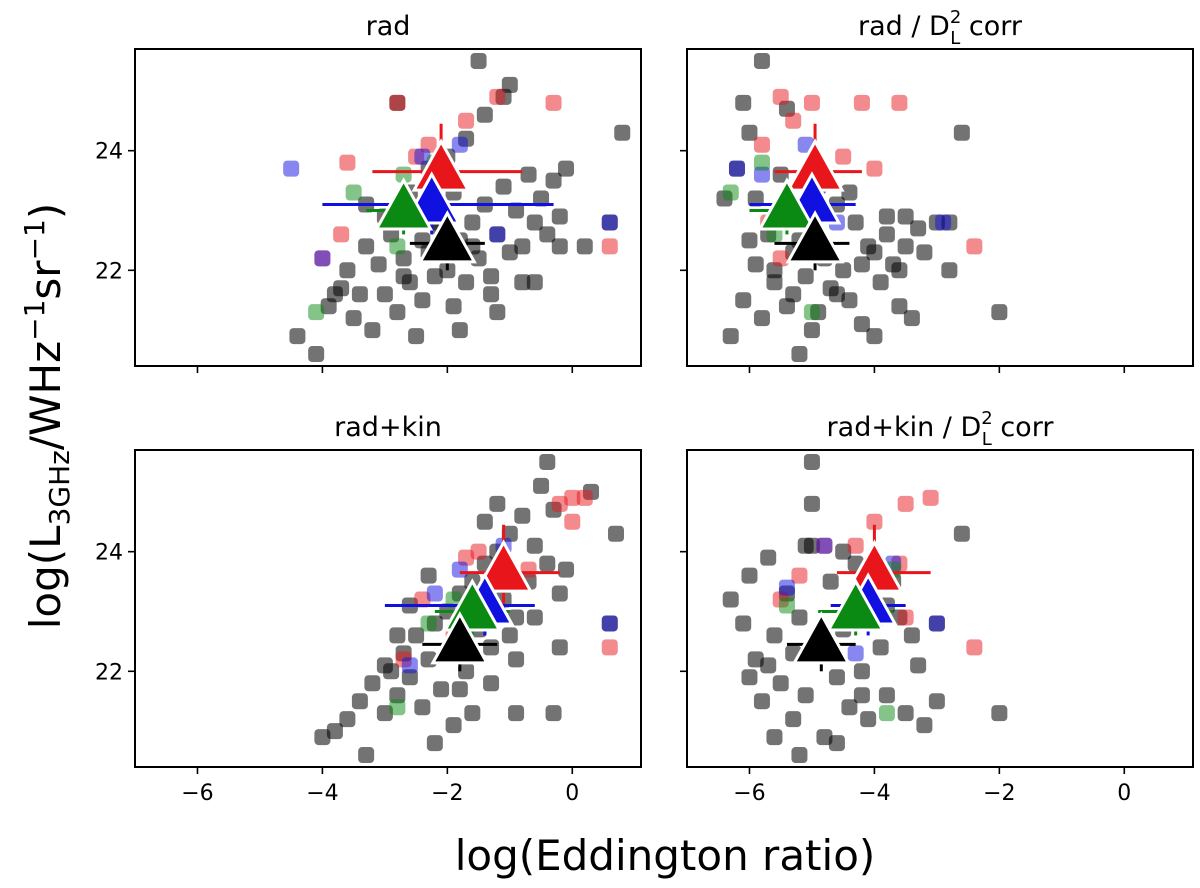 The height and width of the screenshot is (888, 1200). What do you see at coordinates (504, 566) in the screenshot?
I see `red-mean-marker` at bounding box center [504, 566].